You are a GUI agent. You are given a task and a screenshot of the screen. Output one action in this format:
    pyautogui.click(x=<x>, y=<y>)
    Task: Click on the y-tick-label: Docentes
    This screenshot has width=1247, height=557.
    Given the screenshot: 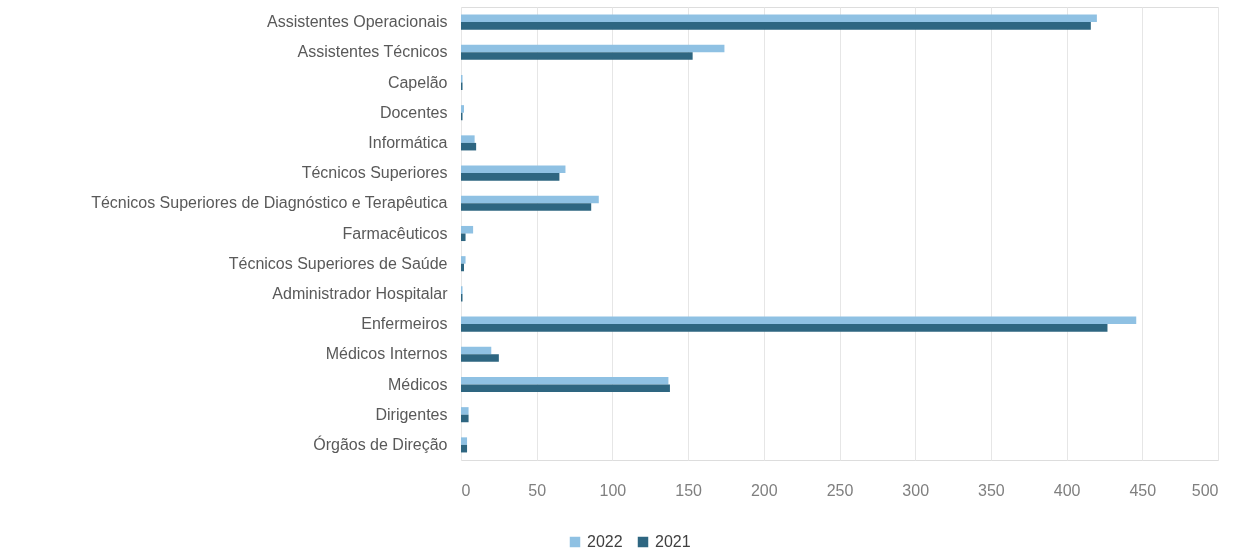 What is the action you would take?
    pyautogui.click(x=413, y=112)
    